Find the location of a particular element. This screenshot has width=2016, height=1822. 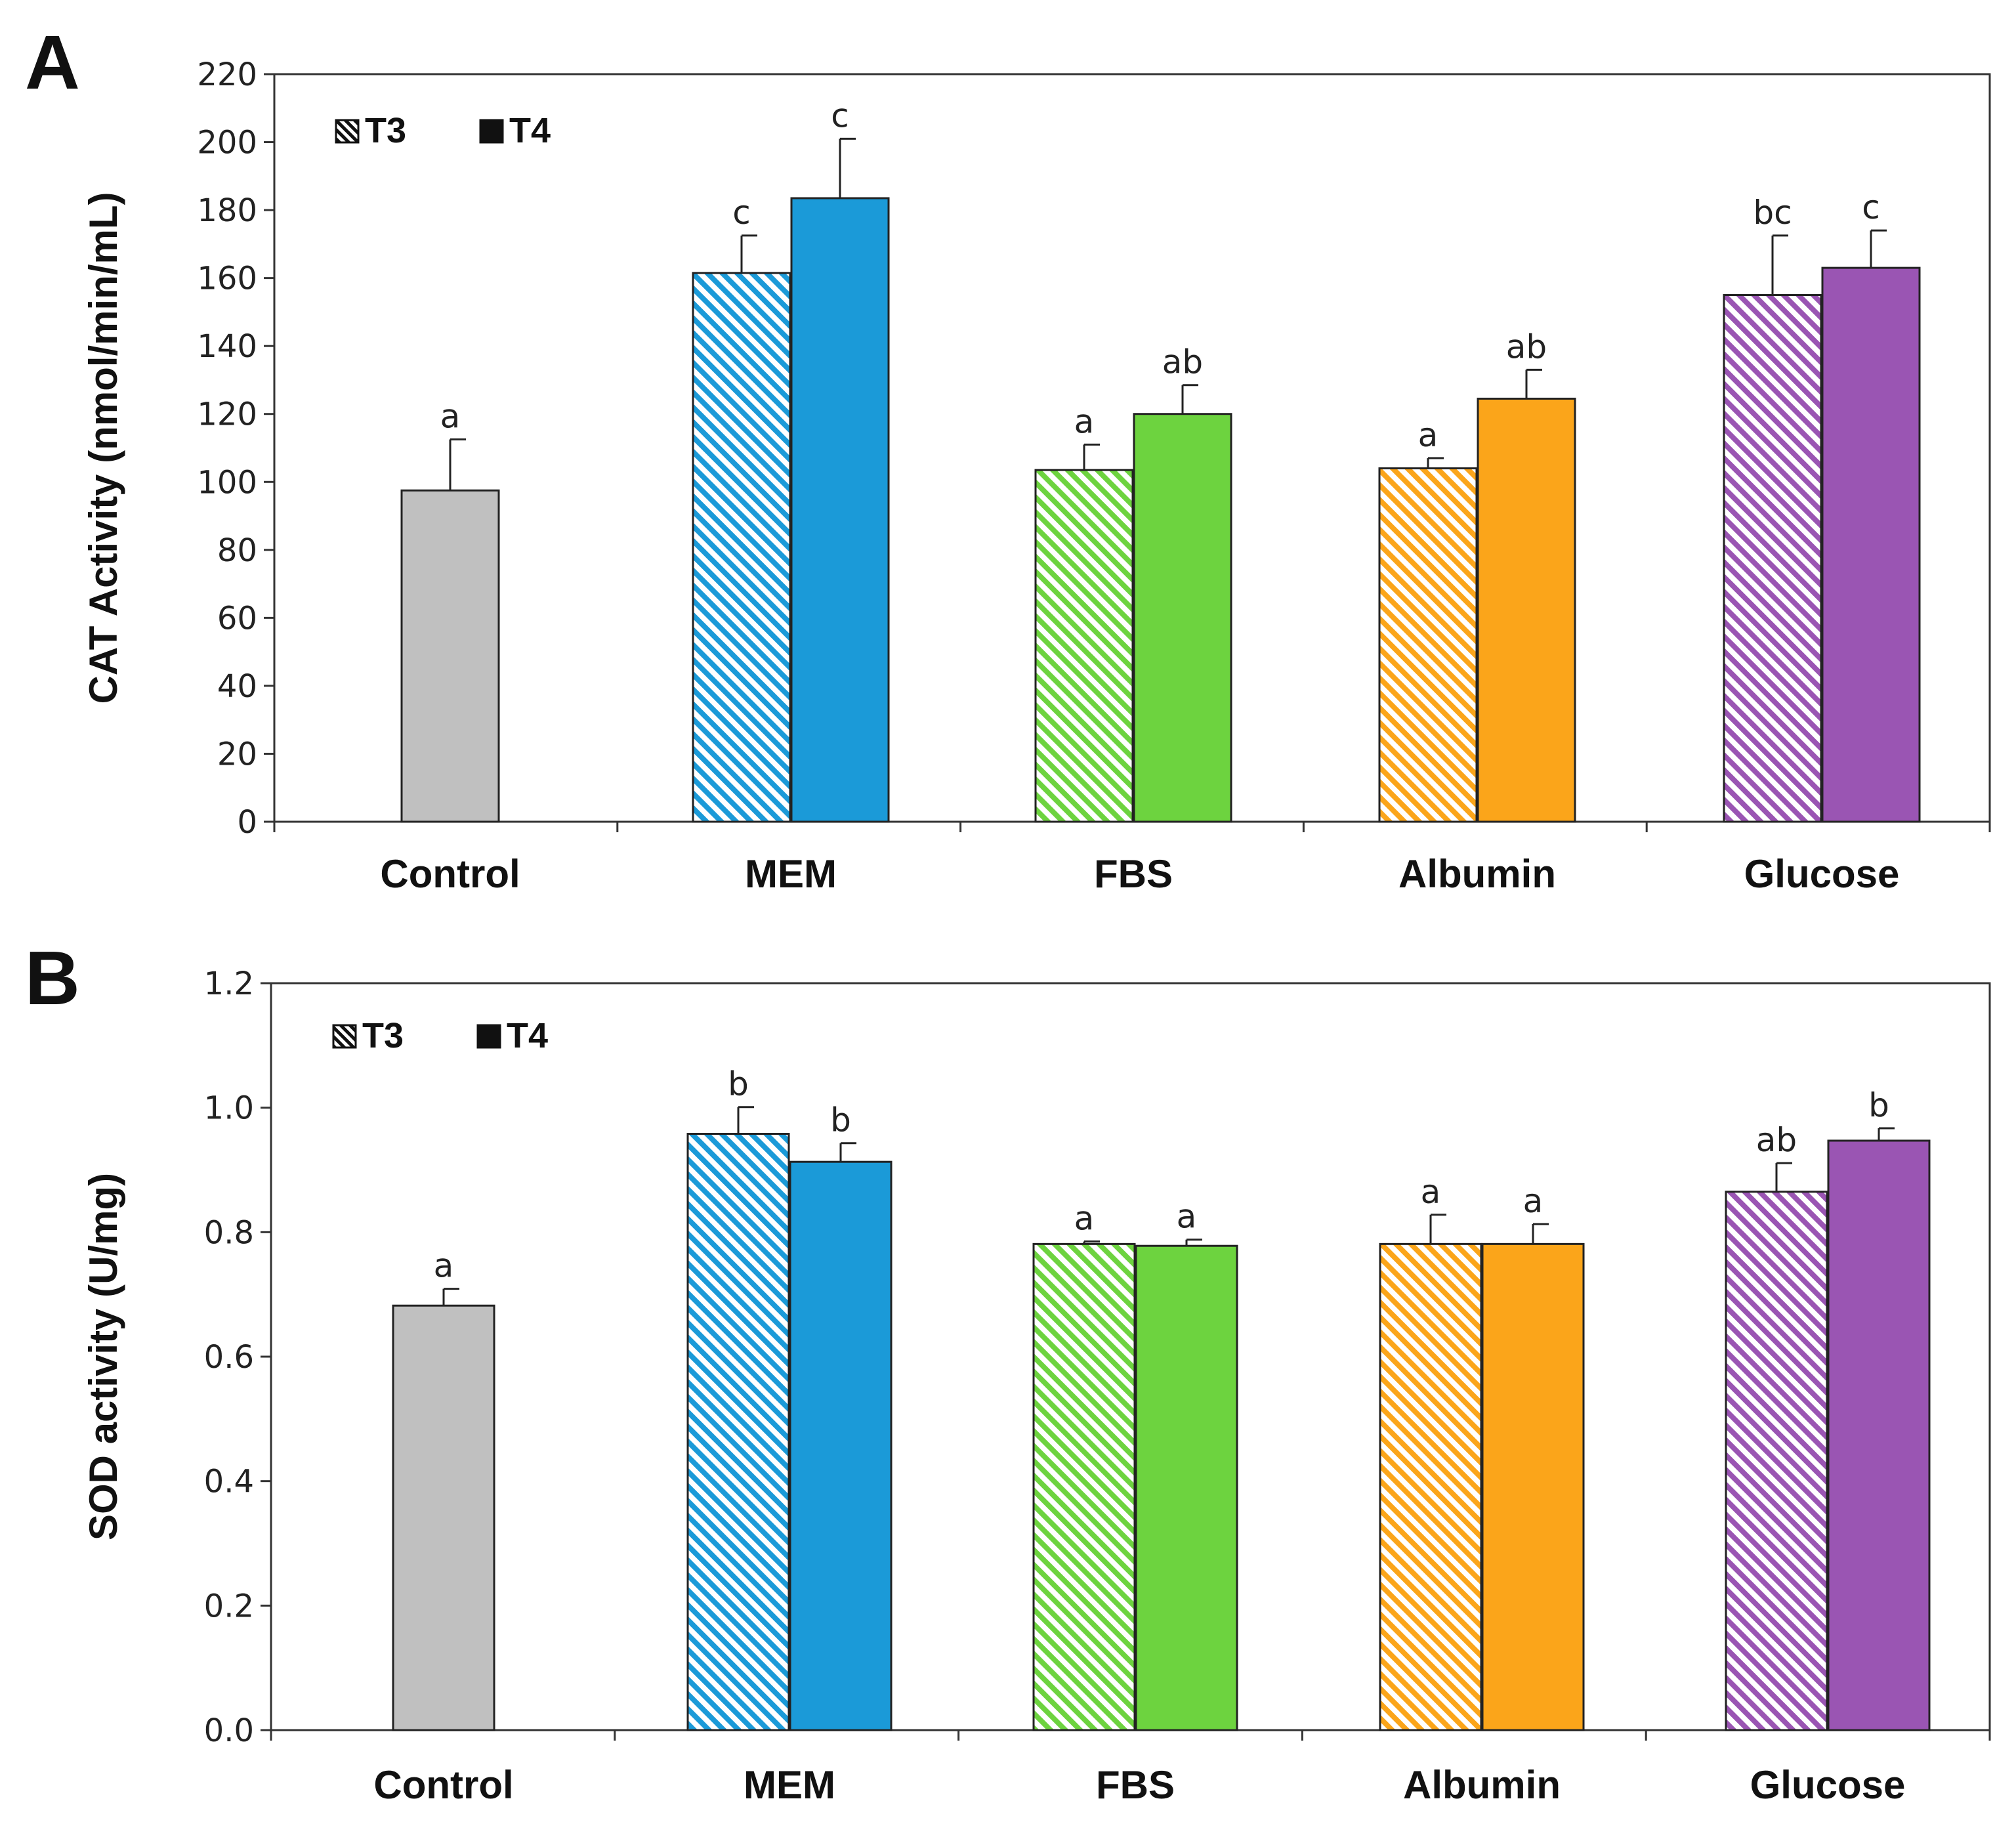

legend-b: T3 T4 is located at coordinates (440, 1035).